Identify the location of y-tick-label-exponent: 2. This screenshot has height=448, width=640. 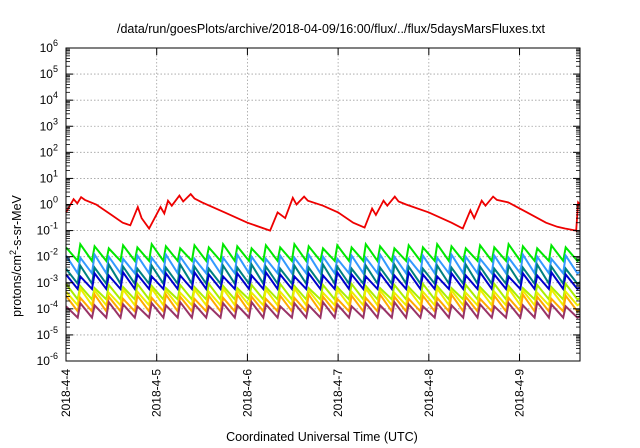
(55, 147).